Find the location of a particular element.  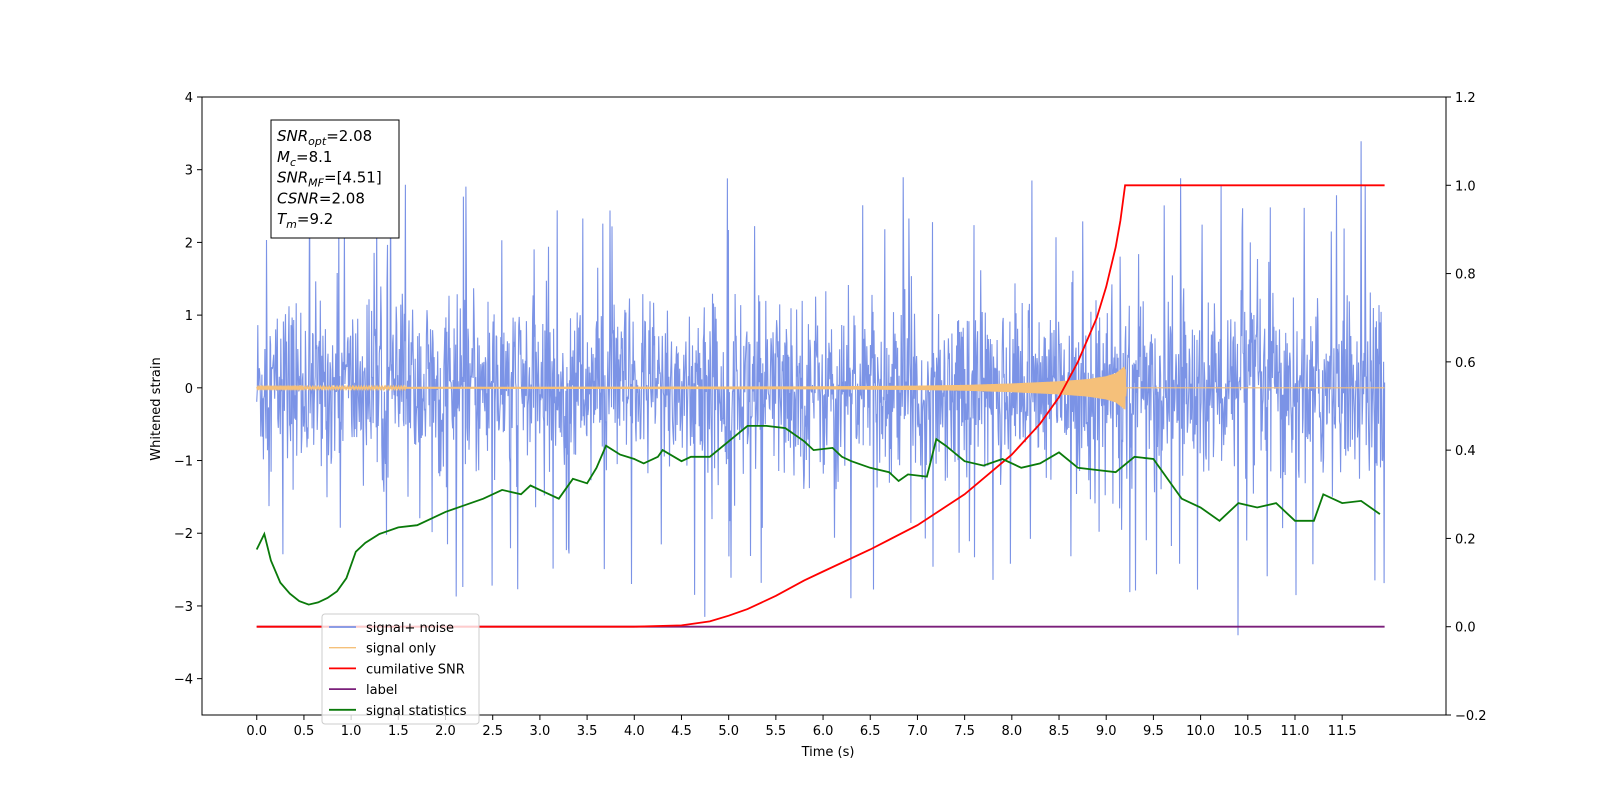

x-tick-label: 9.5 is located at coordinates (1153, 731).